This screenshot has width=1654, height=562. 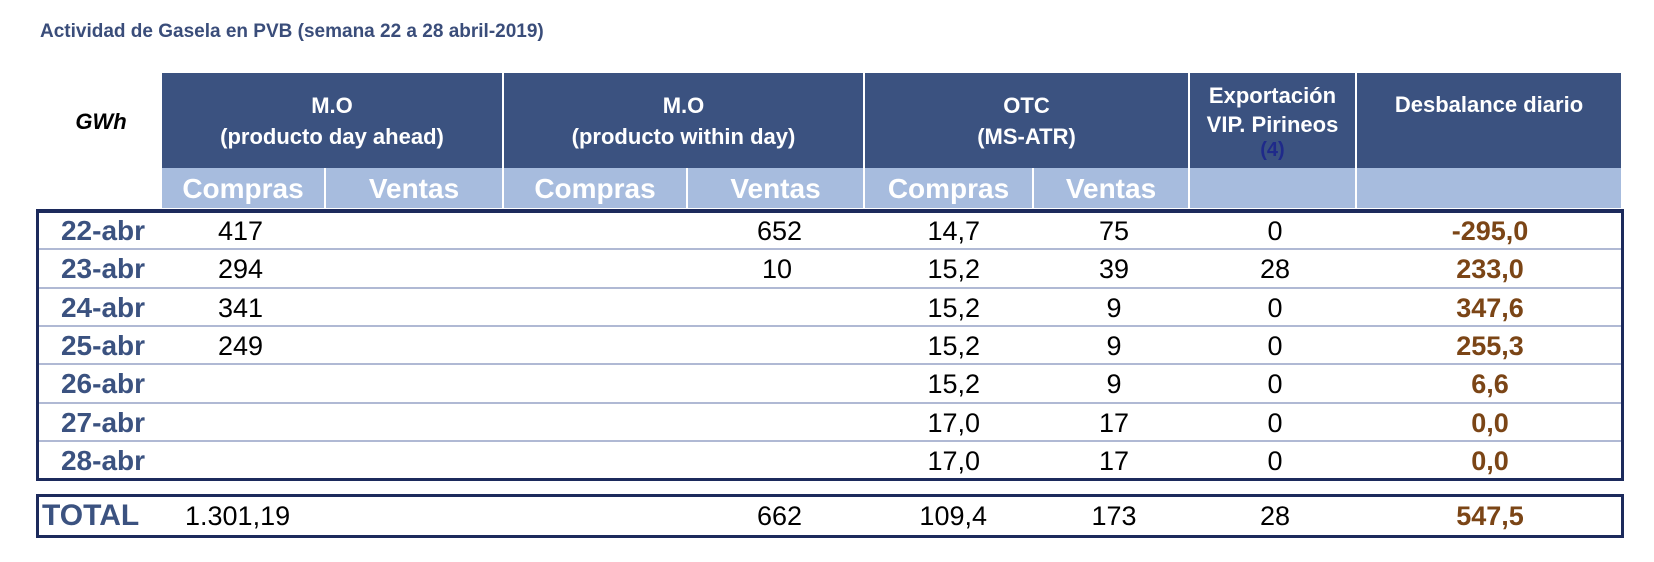 I want to click on header-mo-day-ahead-line2: (producto day ahead), so click(x=332, y=136).